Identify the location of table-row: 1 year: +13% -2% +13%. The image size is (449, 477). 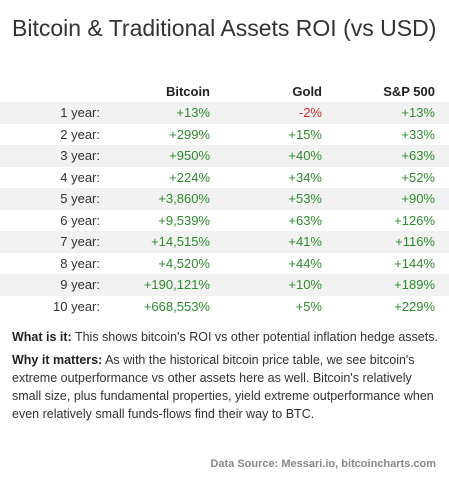
(224, 113).